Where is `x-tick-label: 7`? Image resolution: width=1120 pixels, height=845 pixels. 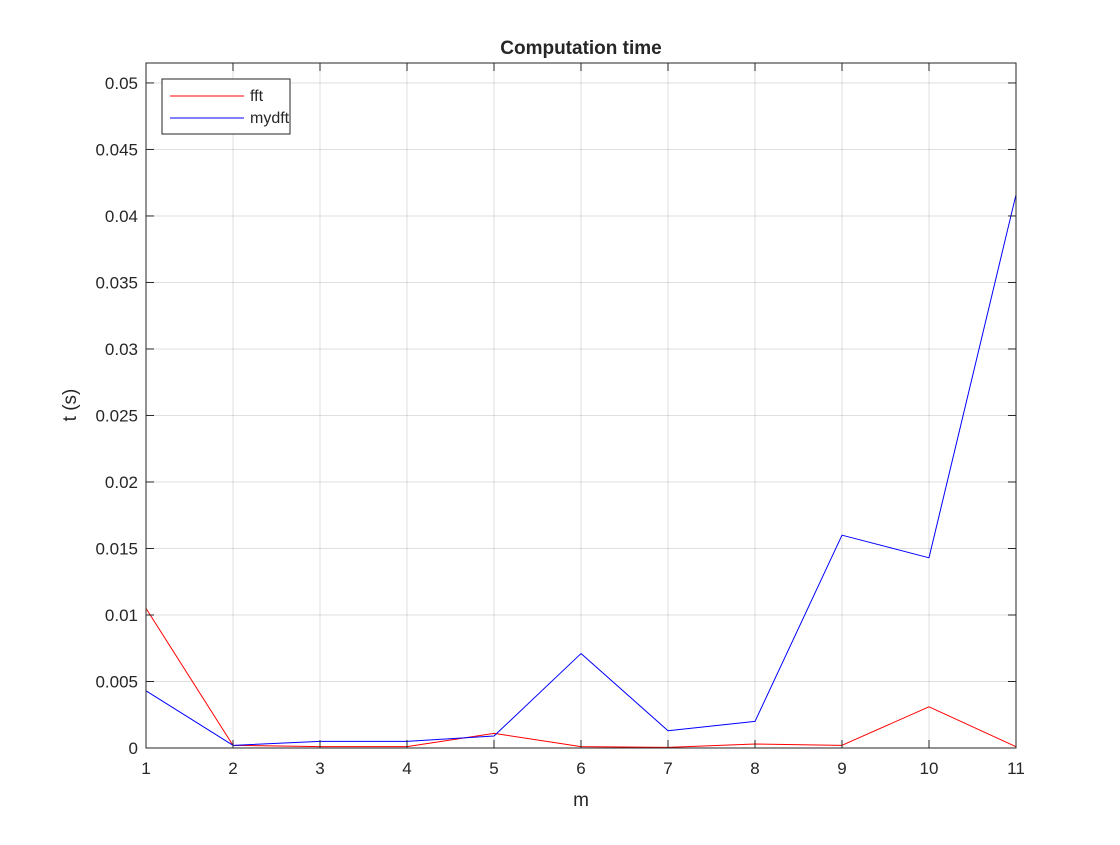 x-tick-label: 7 is located at coordinates (667, 768).